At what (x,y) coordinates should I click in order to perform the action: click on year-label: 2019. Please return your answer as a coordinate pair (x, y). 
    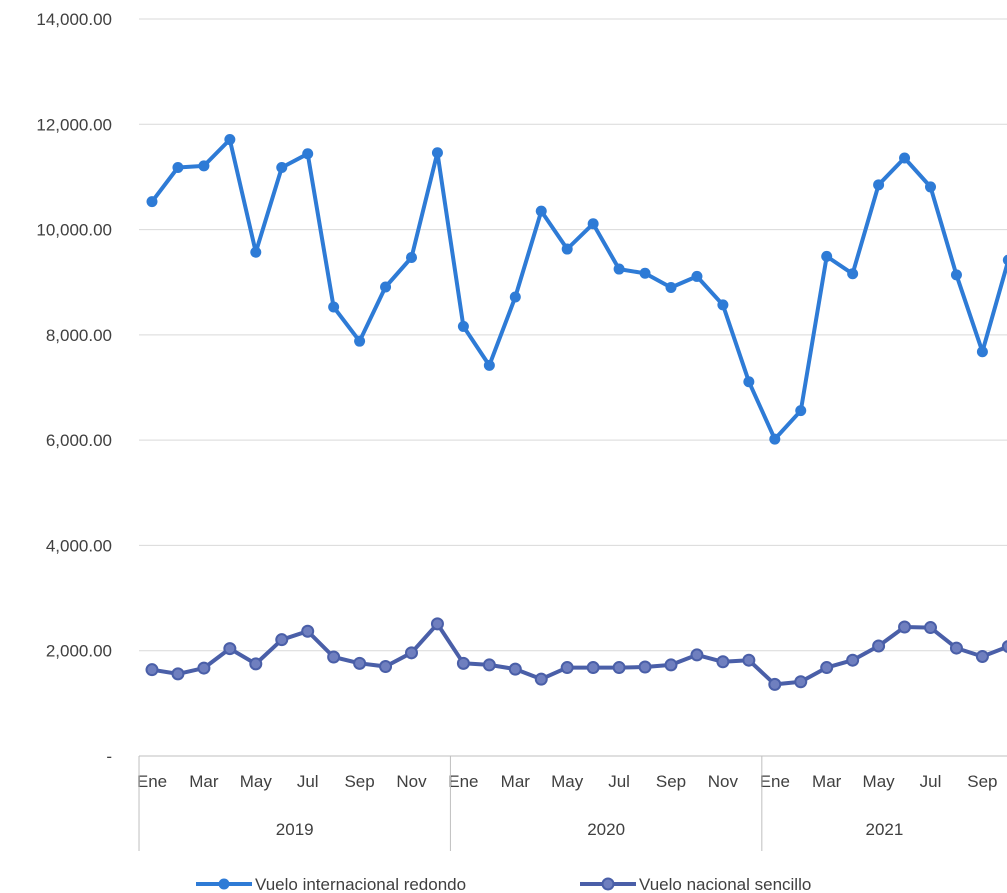
    Looking at the image, I should click on (295, 829).